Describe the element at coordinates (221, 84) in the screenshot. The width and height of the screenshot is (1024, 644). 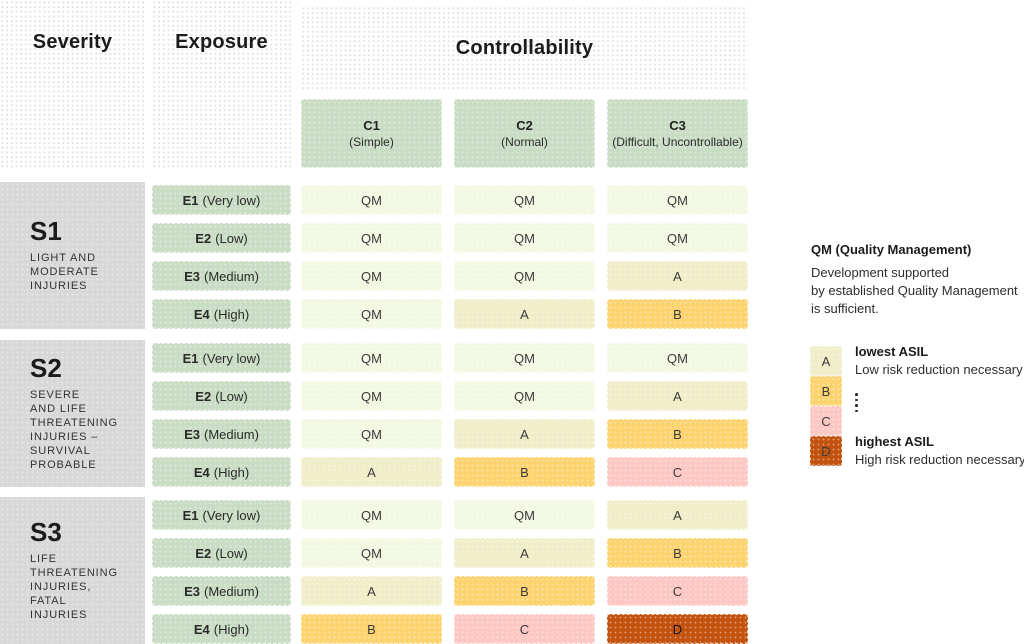
I see `exposure-header-block: Exposure` at that location.